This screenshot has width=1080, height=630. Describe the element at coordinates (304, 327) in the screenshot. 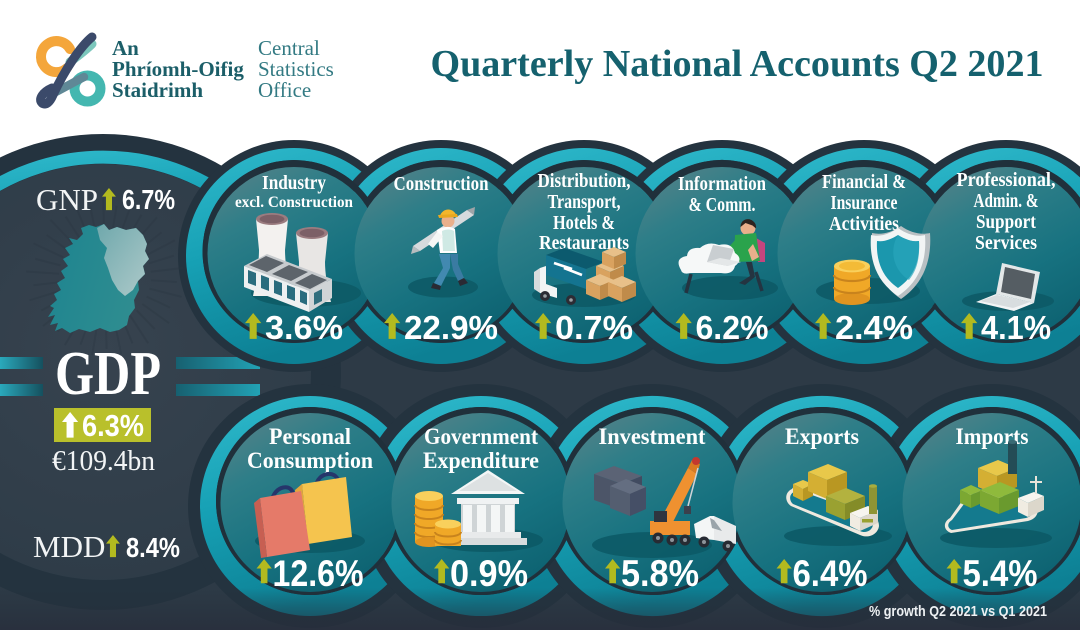

I see `svg-text: 3.6%` at that location.